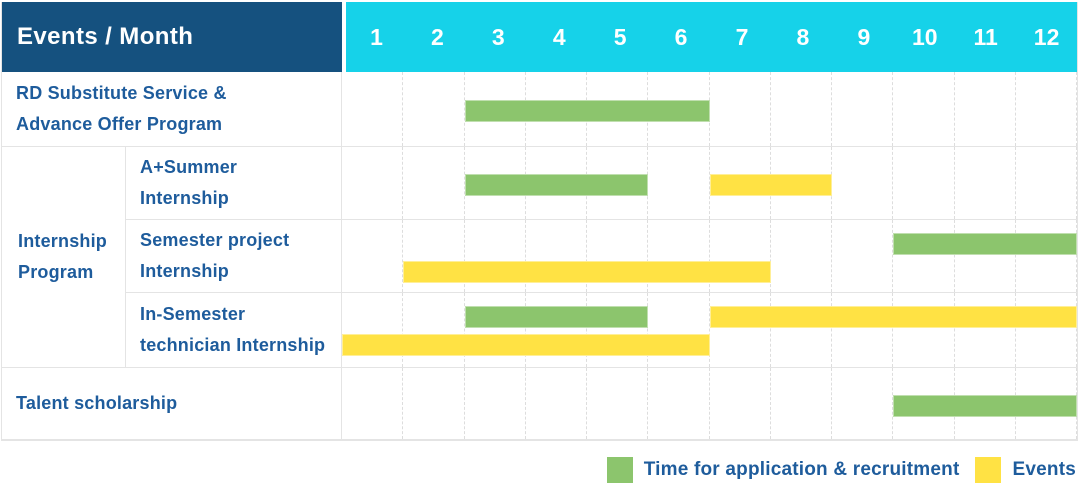 This screenshot has width=1080, height=494. I want to click on legend-item-application: Time for application & recruitment, so click(783, 470).